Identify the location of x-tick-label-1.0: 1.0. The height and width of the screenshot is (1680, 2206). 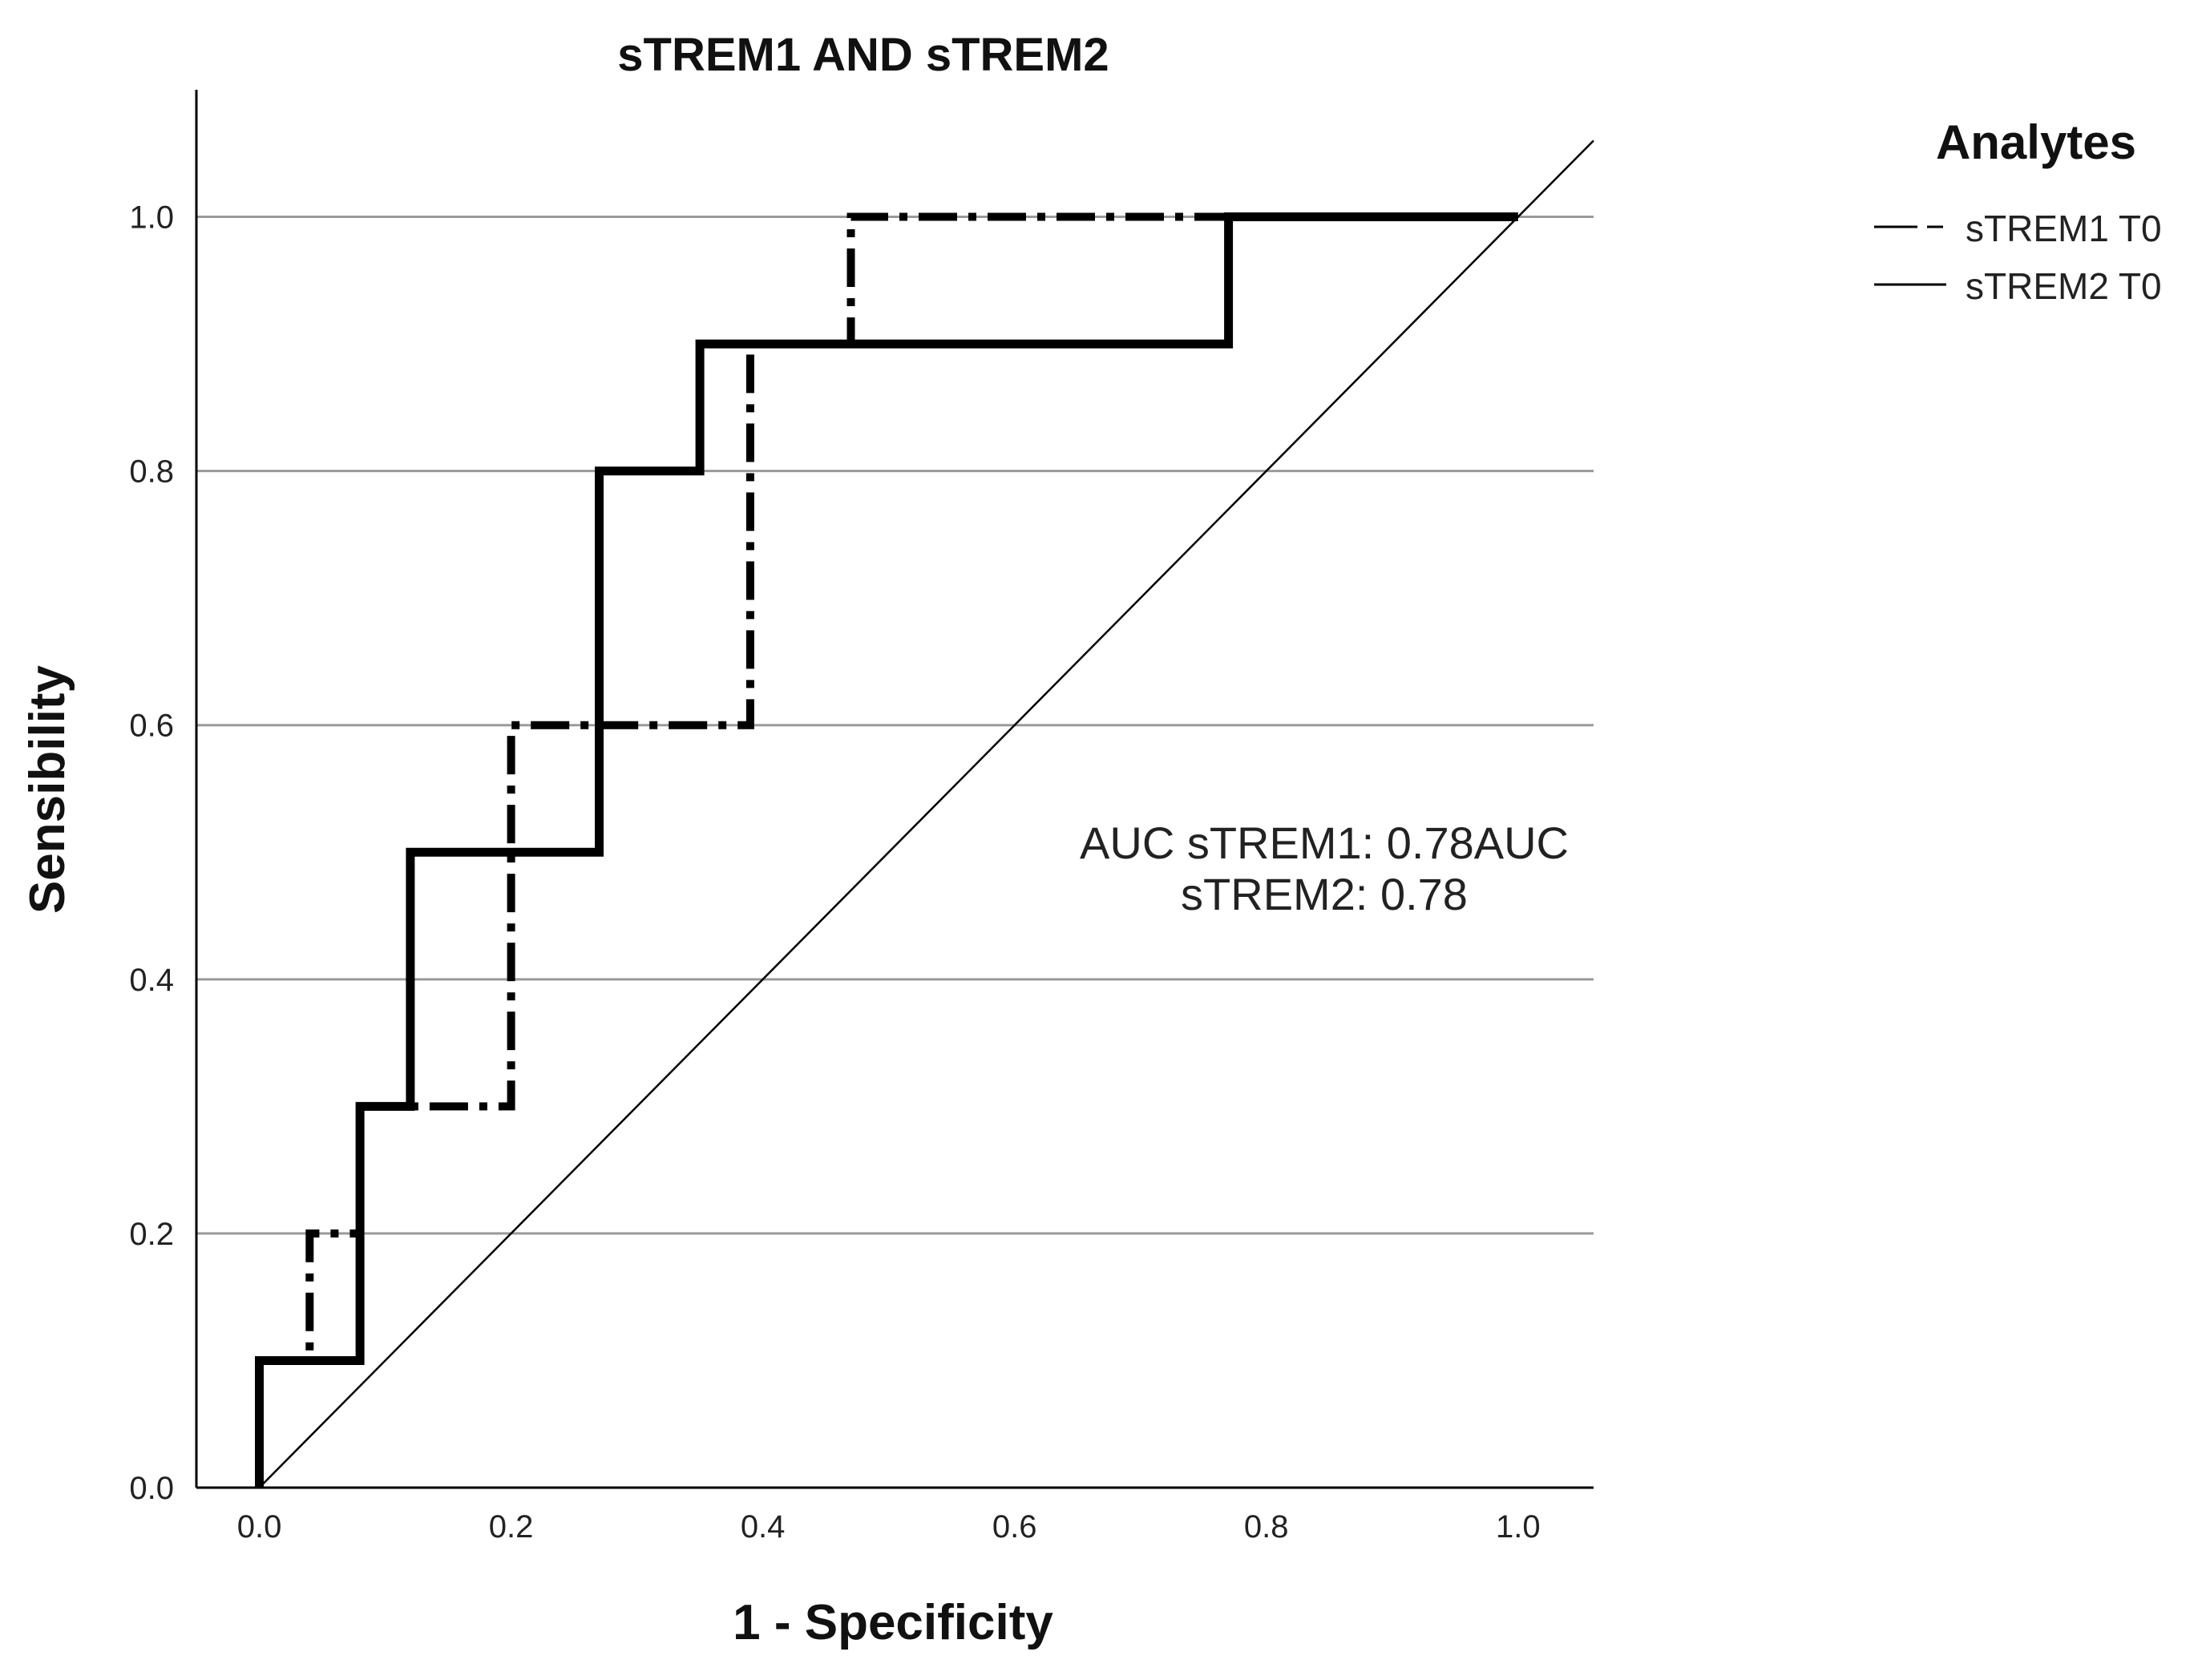
(1519, 1527).